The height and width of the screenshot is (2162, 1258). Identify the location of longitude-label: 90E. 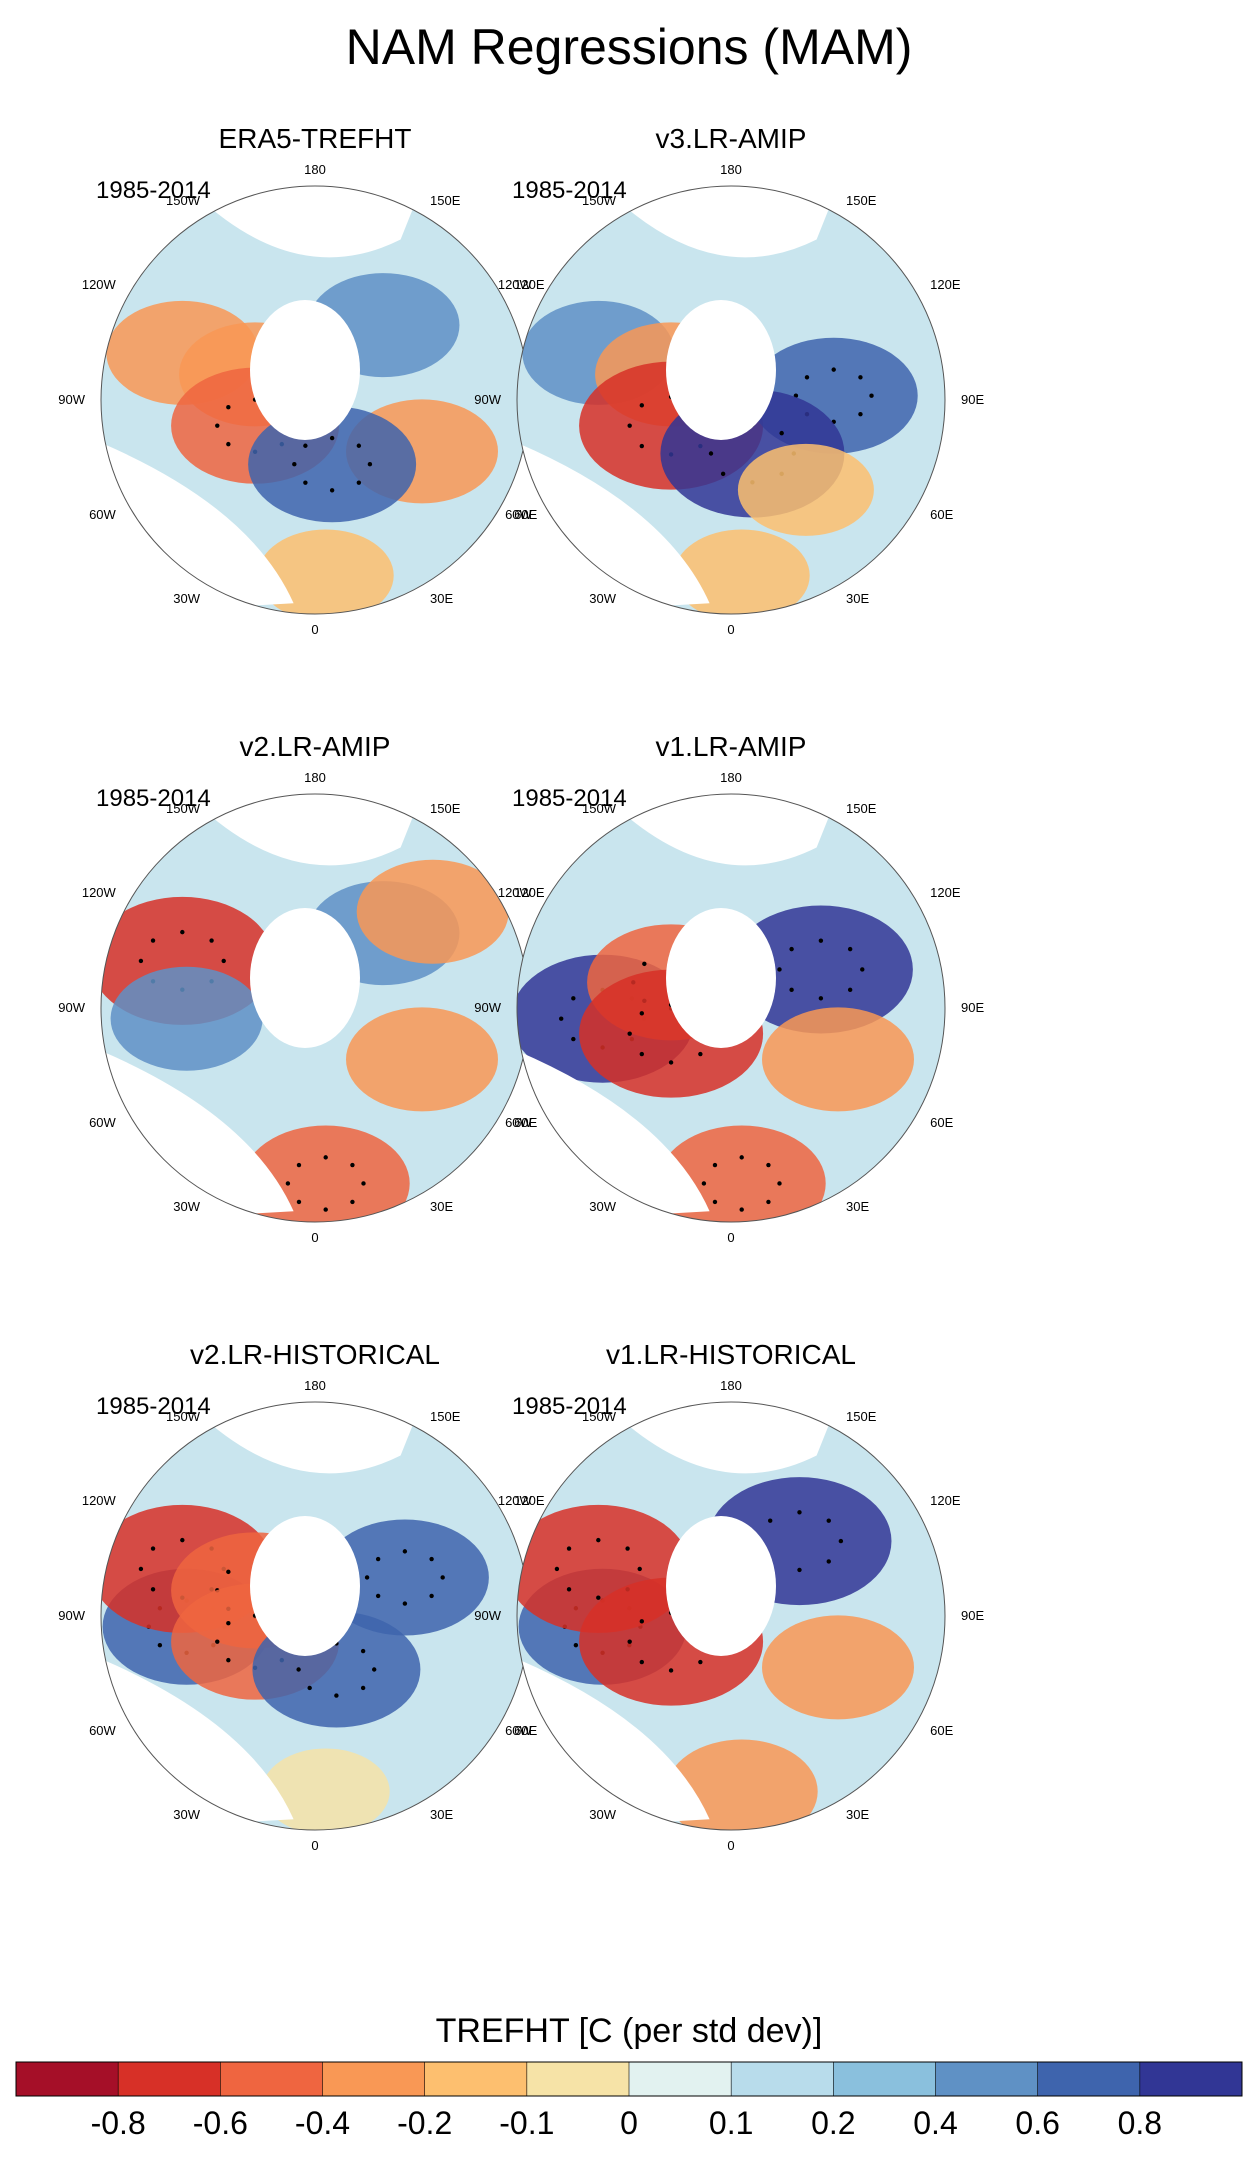
(972, 399).